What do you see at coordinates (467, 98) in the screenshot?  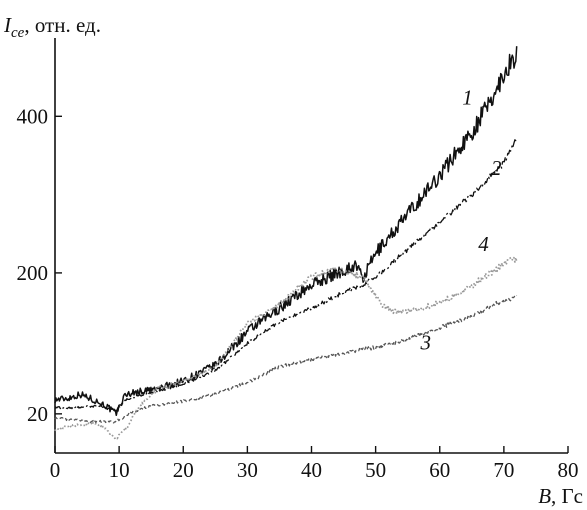 I see `series-1-label: 1` at bounding box center [467, 98].